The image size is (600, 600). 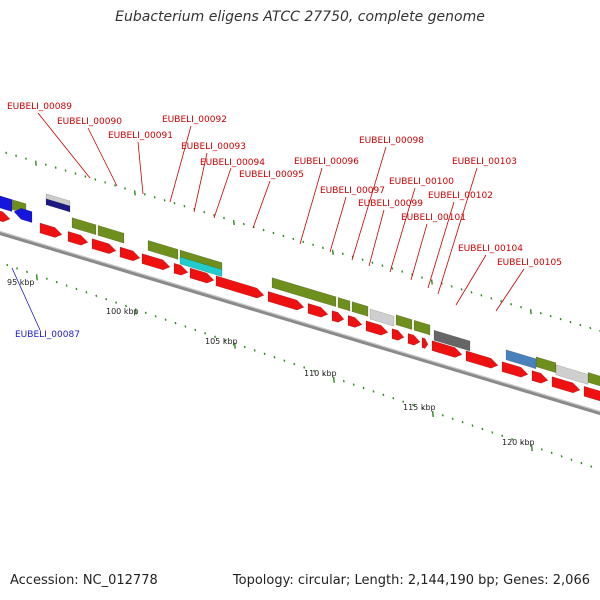 I want to click on gene-label-eubeli-00087: EUBELI_00087, so click(x=47, y=335).